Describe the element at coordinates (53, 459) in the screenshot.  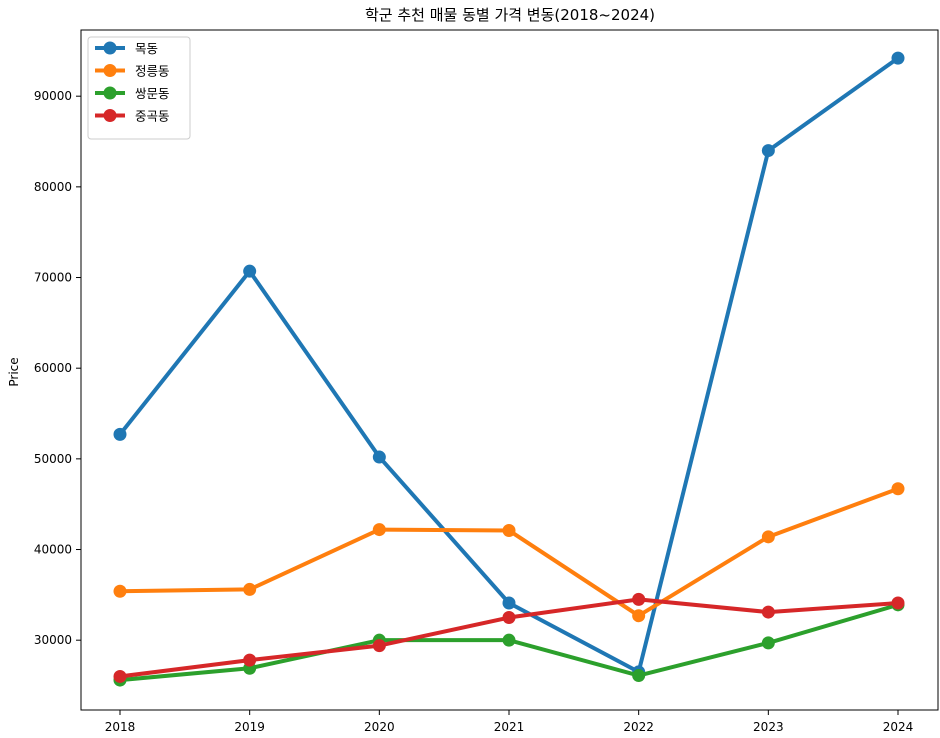
I see `y-tick-label: 50000` at that location.